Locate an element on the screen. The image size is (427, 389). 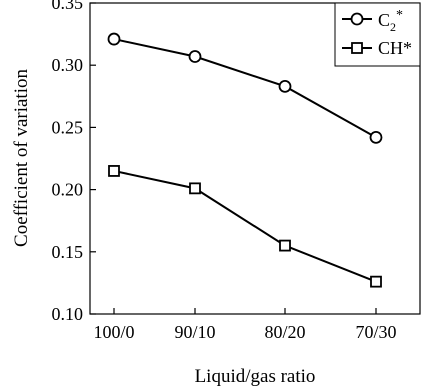
legend-marker-c2 is located at coordinates (357, 19).